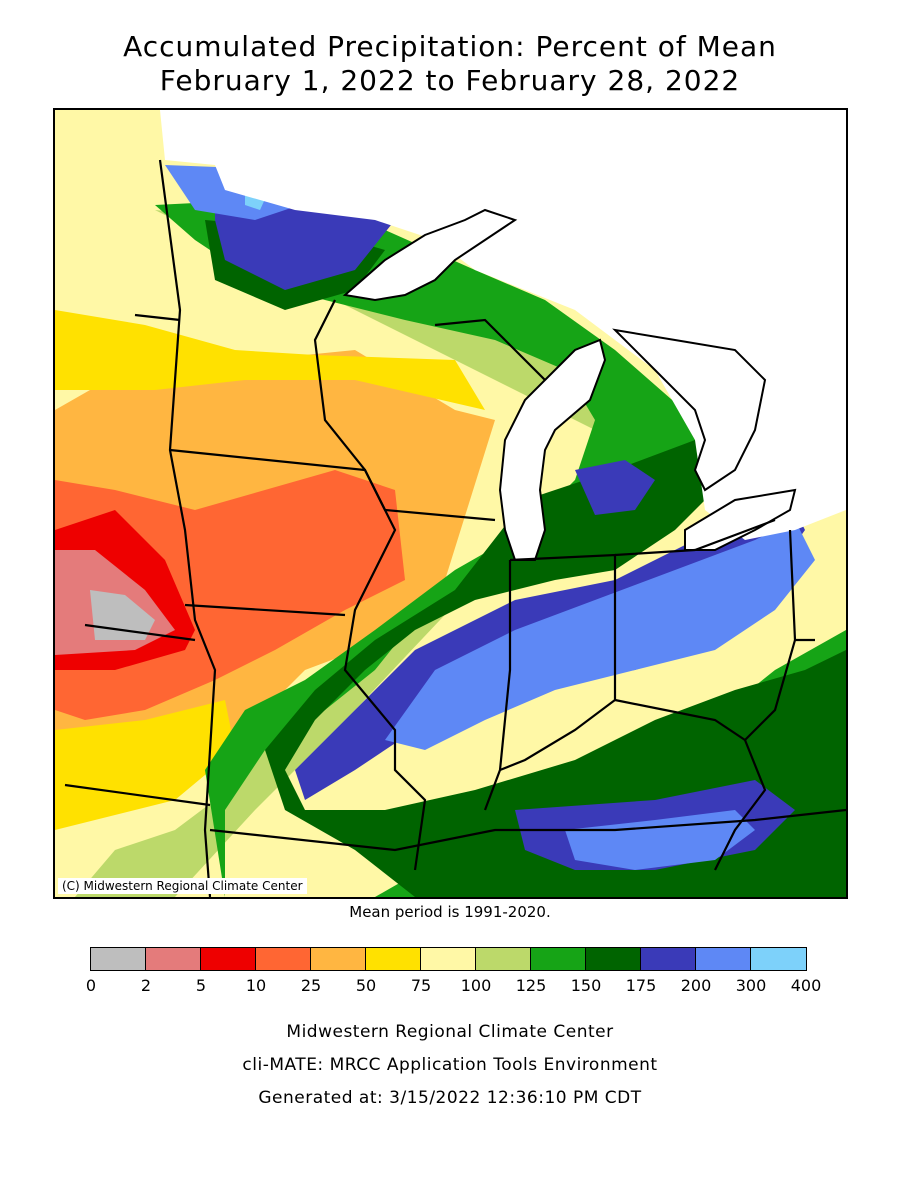 This screenshot has width=900, height=1200. Describe the element at coordinates (430, 255) in the screenshot. I see `lake-superior` at that location.